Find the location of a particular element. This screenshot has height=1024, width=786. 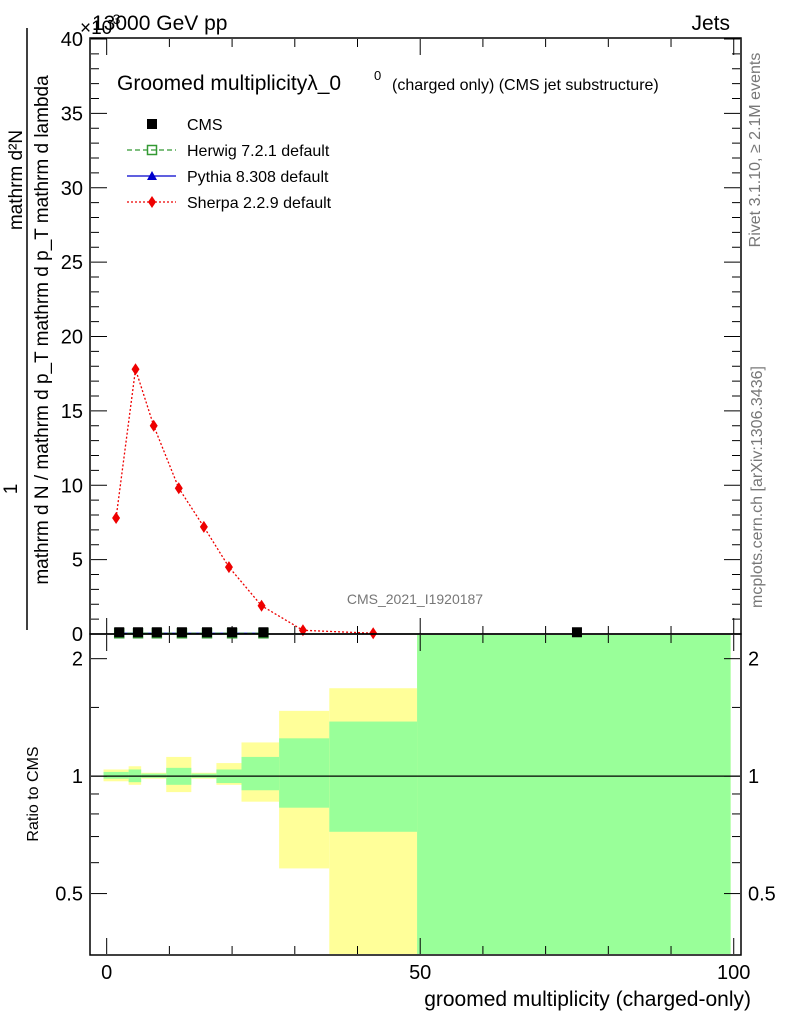

ratio-ytick-label-right-2: 2 is located at coordinates (753, 660).